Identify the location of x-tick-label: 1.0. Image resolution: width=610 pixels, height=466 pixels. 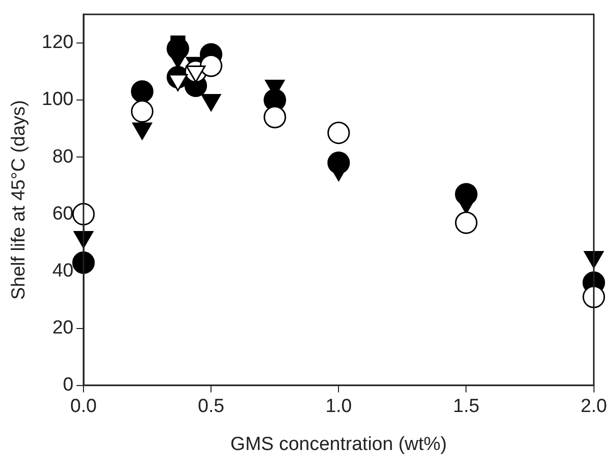
(338, 407).